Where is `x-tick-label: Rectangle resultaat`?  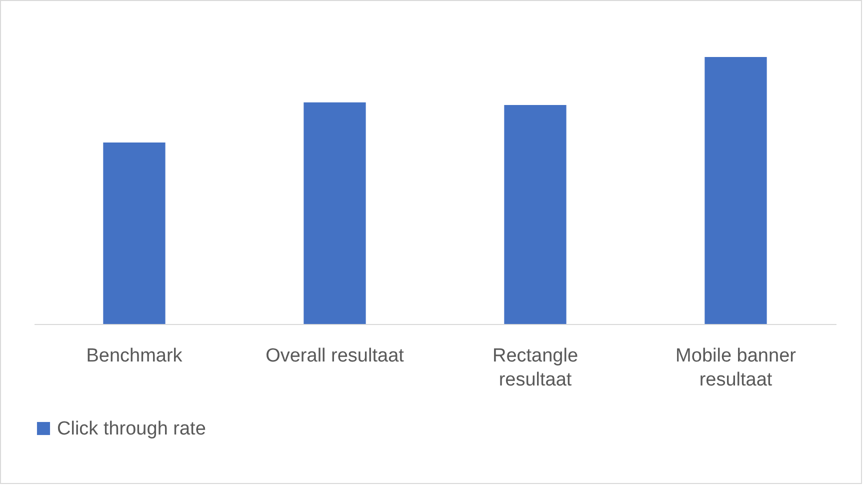 x-tick-label: Rectangle resultaat is located at coordinates (535, 368).